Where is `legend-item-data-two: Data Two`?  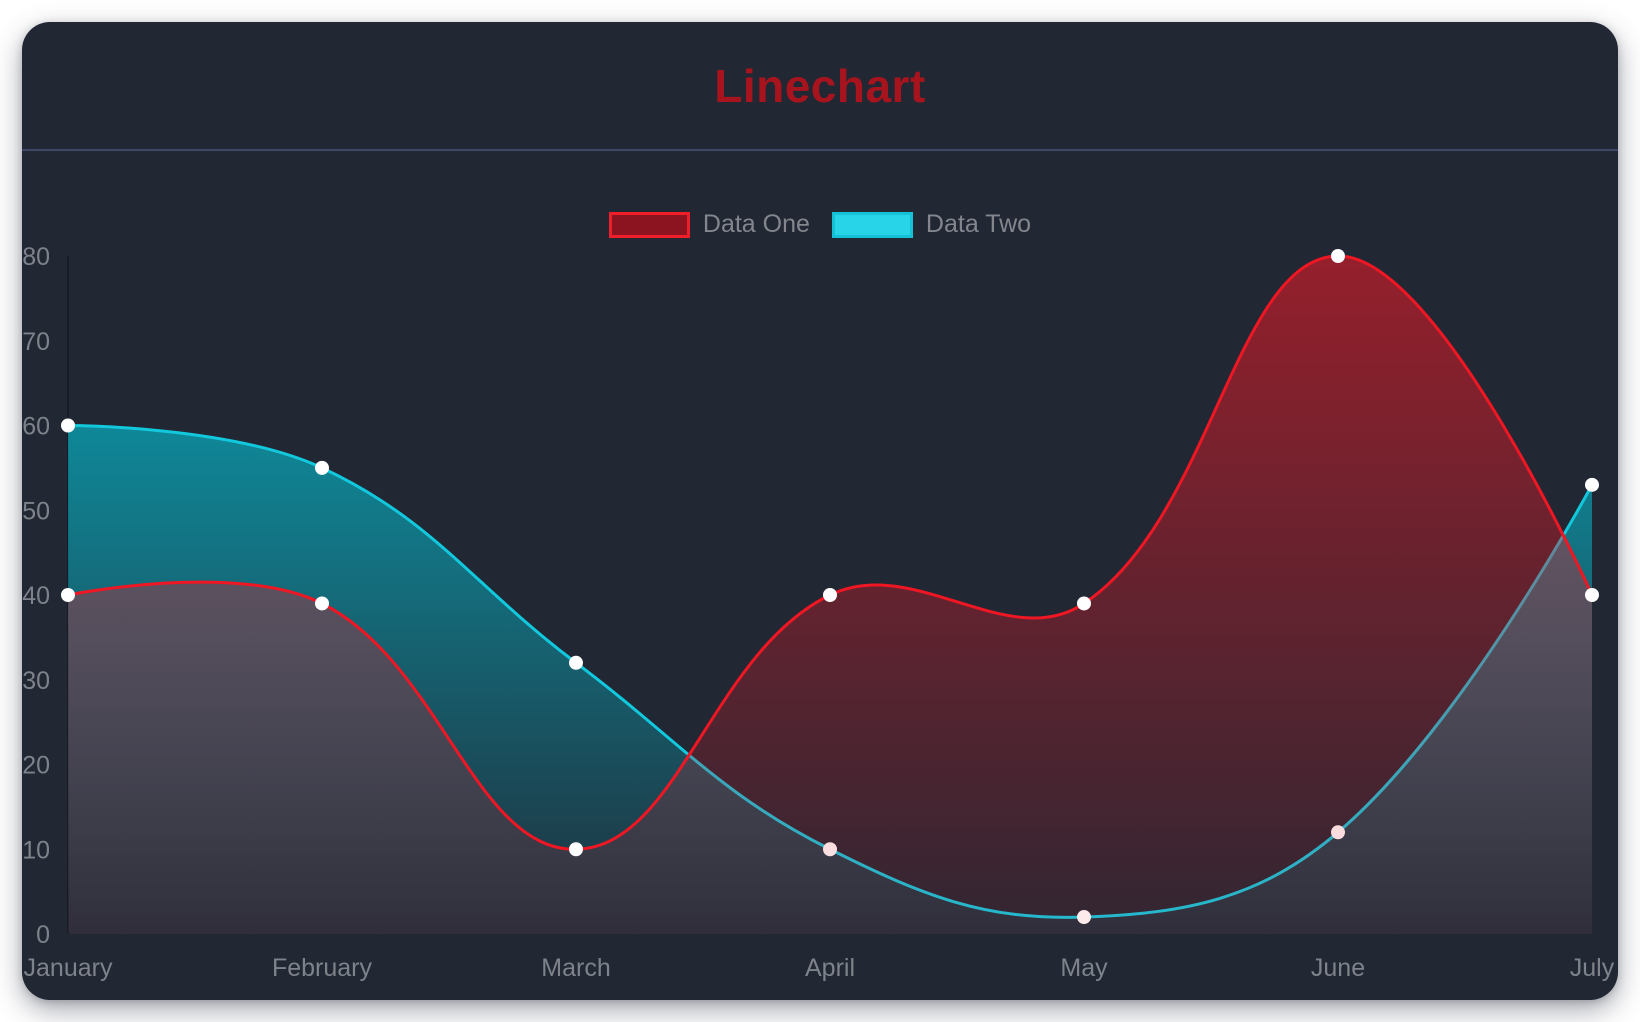
legend-item-data-two: Data Two is located at coordinates (931, 224).